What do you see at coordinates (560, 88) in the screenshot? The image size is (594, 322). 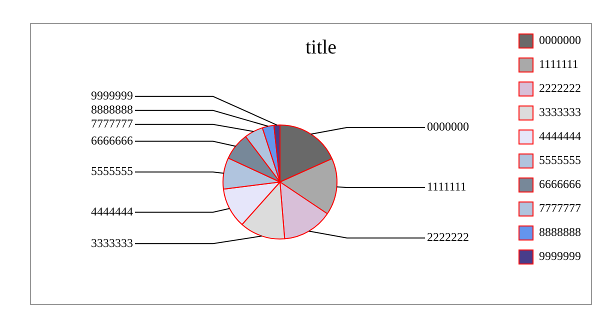 I see `legend-label: 2222222` at bounding box center [560, 88].